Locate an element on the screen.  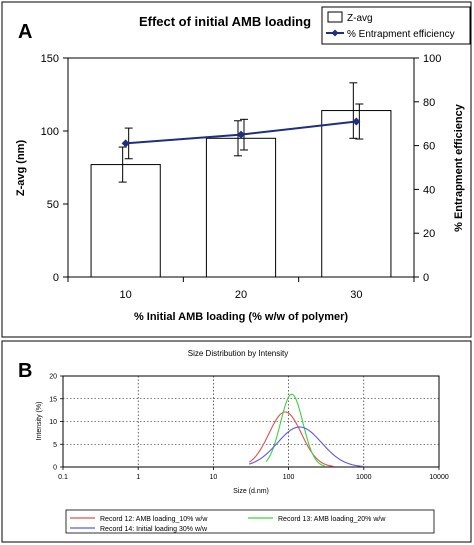
panel-a-legend-box is located at coordinates (396, 25).